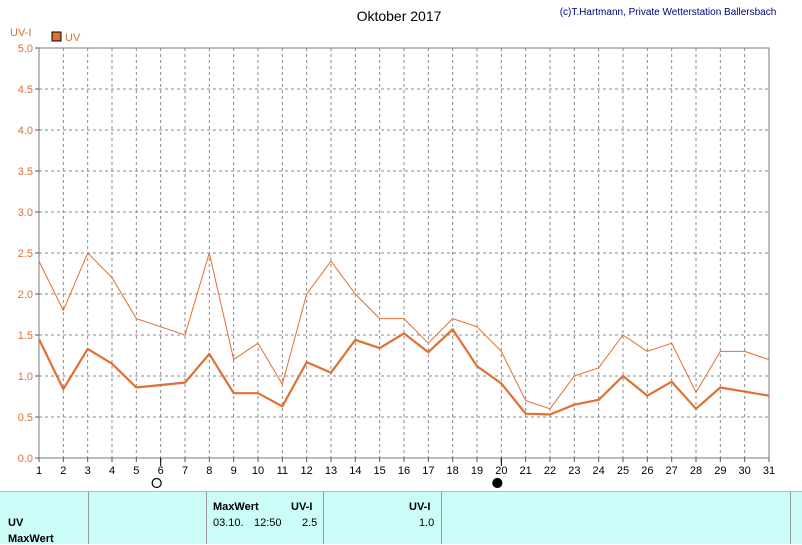  I want to click on x-tick-label: 14, so click(355, 471).